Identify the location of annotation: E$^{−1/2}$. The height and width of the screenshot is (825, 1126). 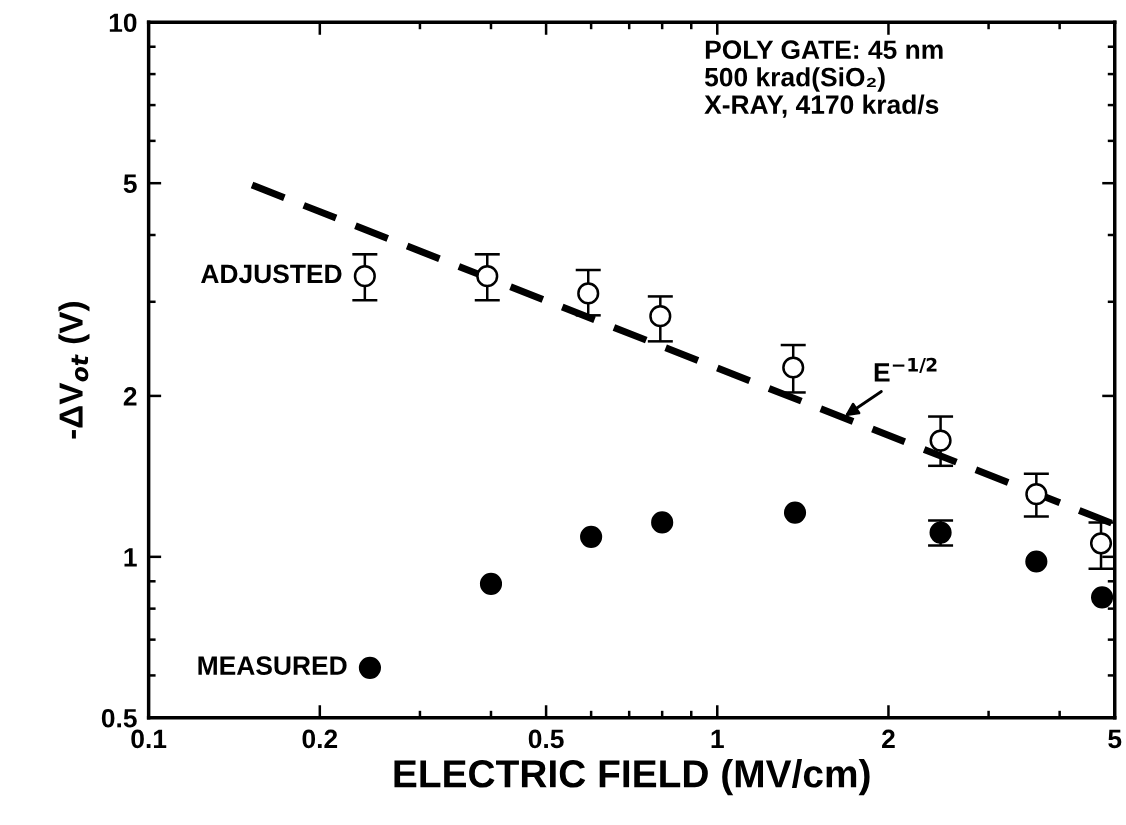
(905, 369).